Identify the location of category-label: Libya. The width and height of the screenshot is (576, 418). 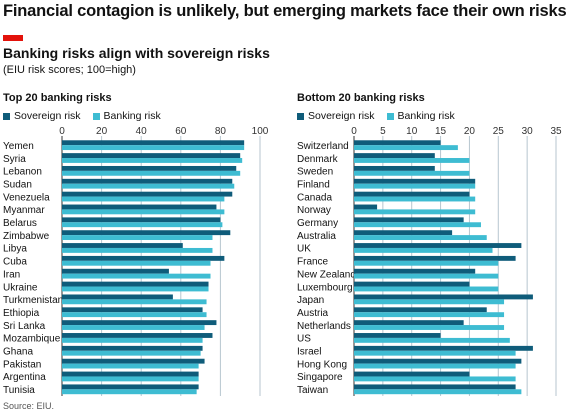
(15, 249).